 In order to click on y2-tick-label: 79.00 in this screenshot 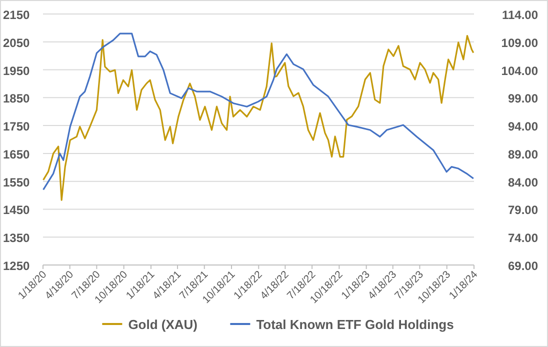, I will do `click(523, 210)`.